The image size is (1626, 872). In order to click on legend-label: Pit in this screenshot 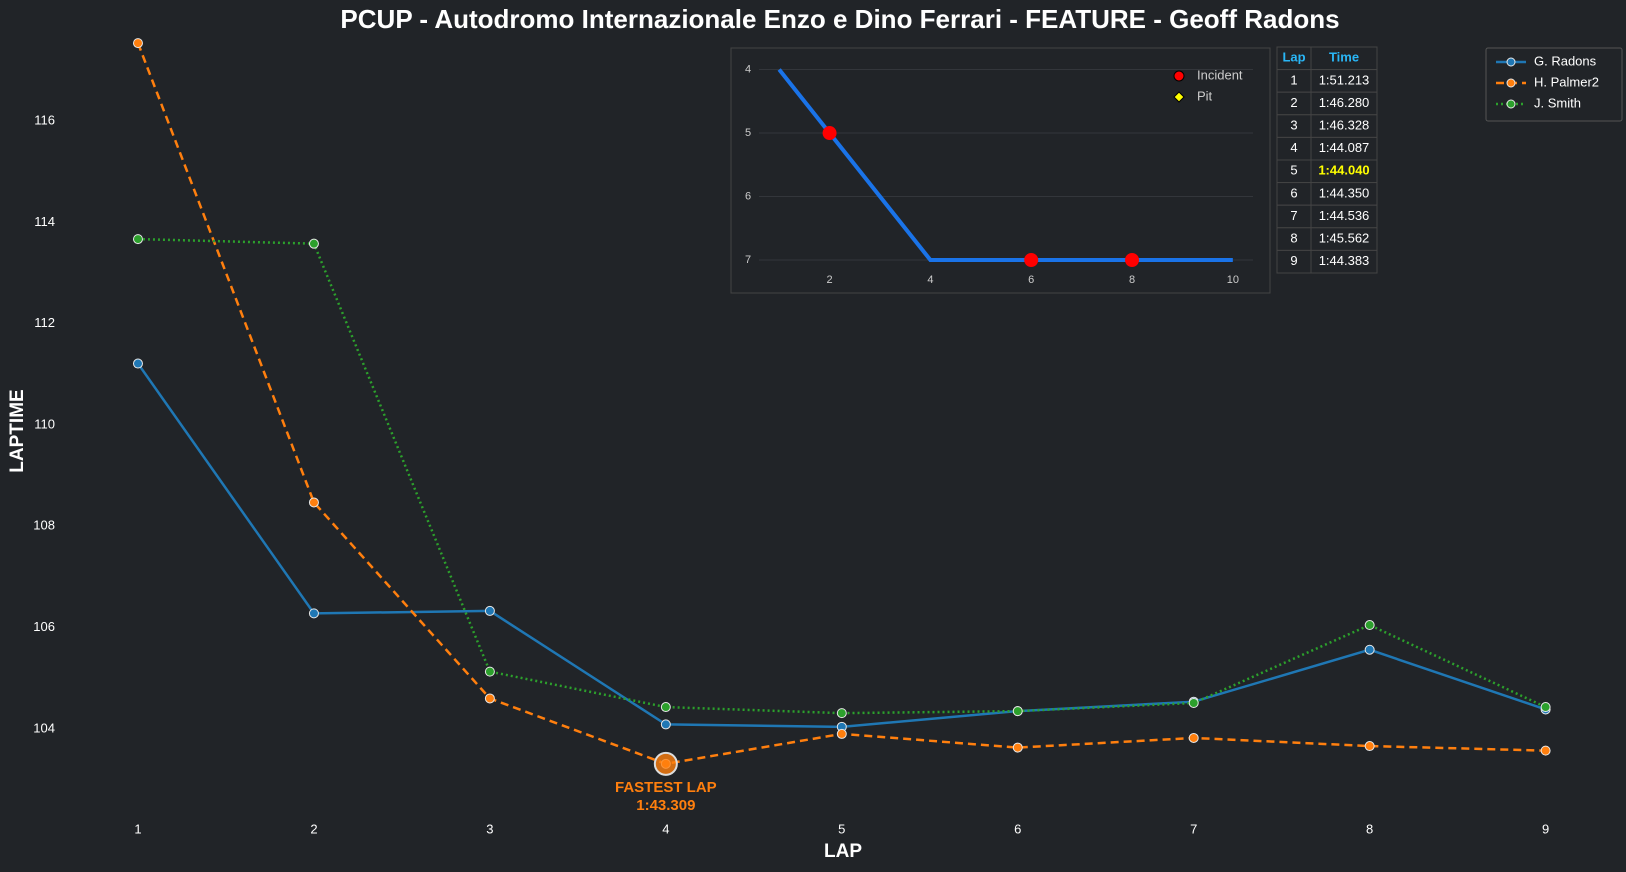, I will do `click(1205, 95)`.